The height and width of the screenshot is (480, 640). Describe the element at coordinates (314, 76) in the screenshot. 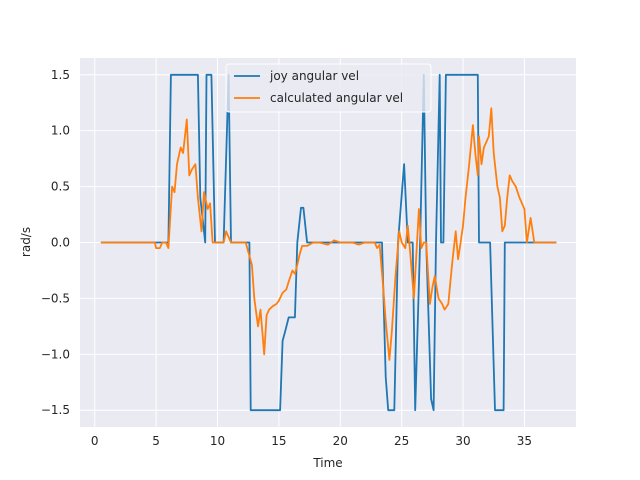

I see `legend-label-0: joy angular vel` at that location.